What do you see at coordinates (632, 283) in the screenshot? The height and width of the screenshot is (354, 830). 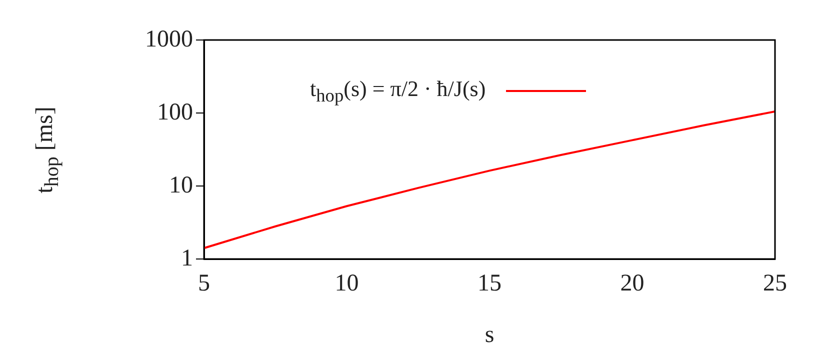 I see `x-tick-label: 20` at bounding box center [632, 283].